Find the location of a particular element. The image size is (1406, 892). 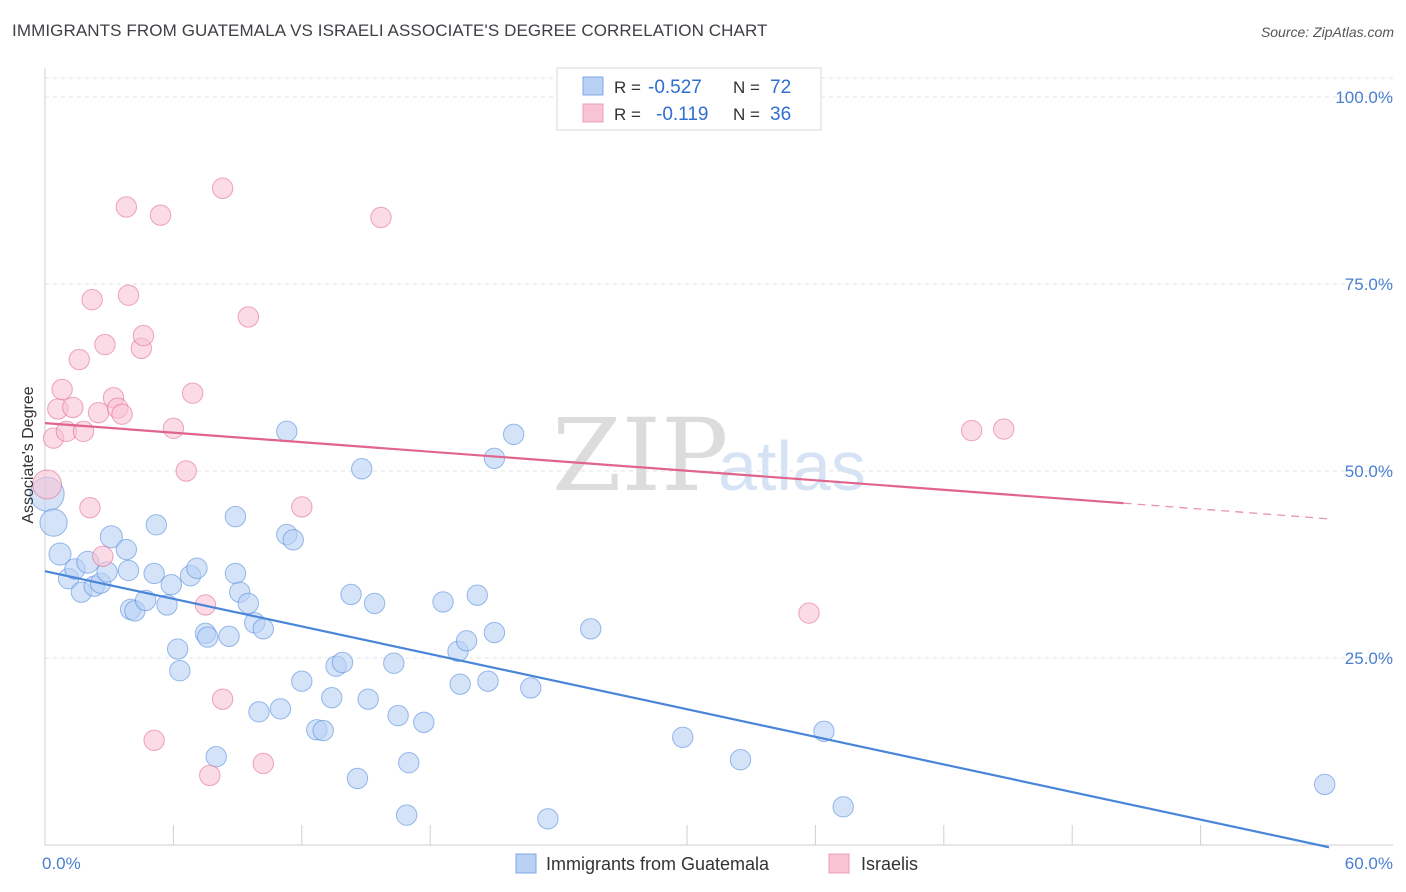

watermark: ZIP atlas is located at coordinates (709, 455).